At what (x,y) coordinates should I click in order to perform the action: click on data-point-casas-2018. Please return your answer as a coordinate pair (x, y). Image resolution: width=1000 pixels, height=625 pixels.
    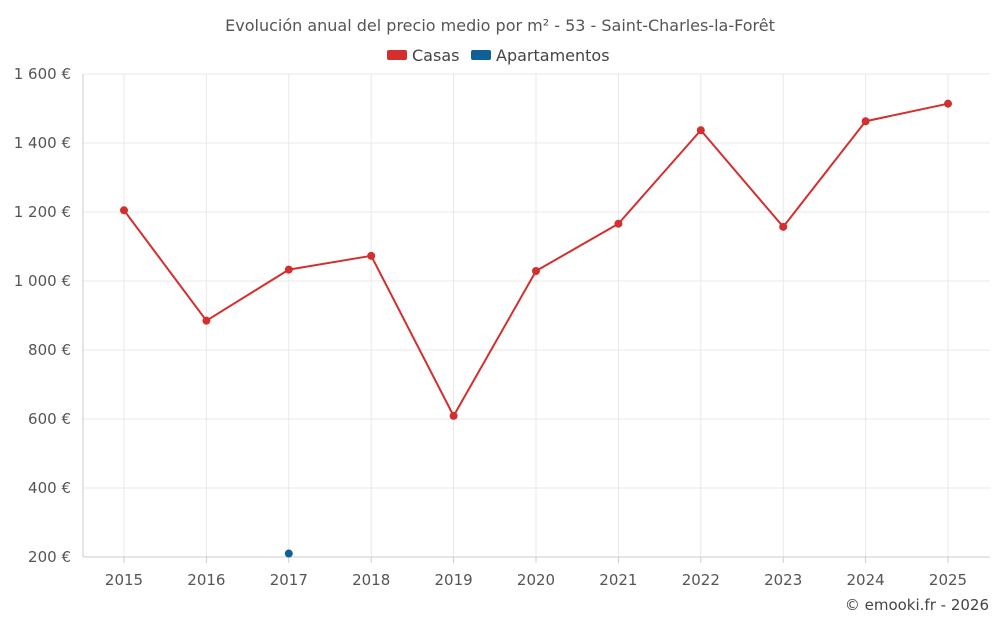
    Looking at the image, I should click on (371, 255).